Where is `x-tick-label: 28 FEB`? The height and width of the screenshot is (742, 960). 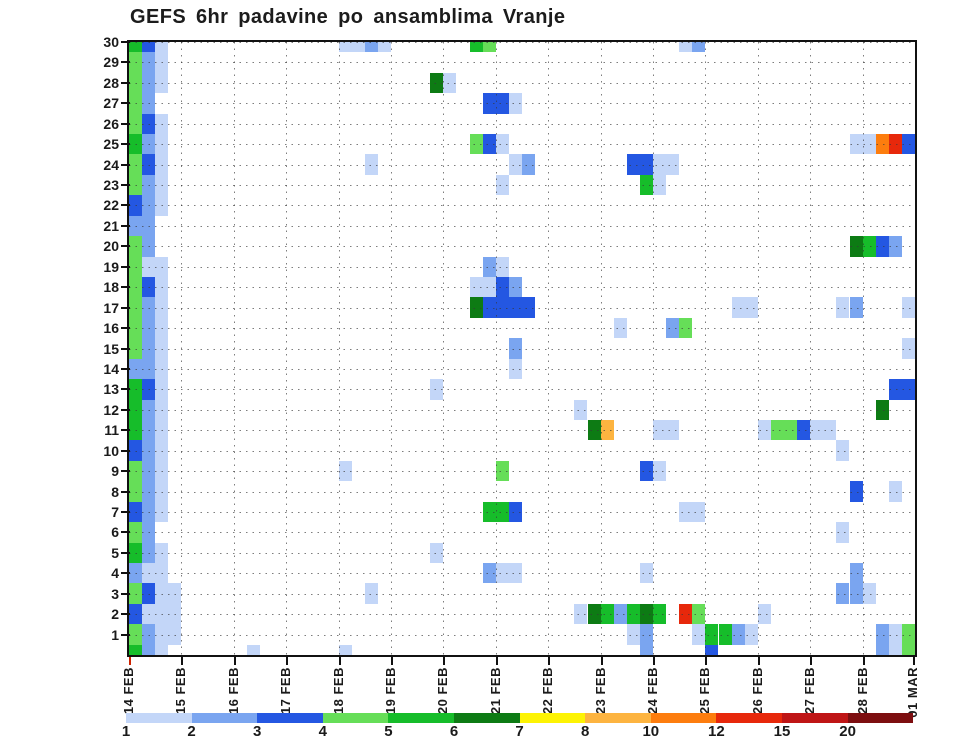
x-tick-label: 28 FEB is located at coordinates (862, 691).